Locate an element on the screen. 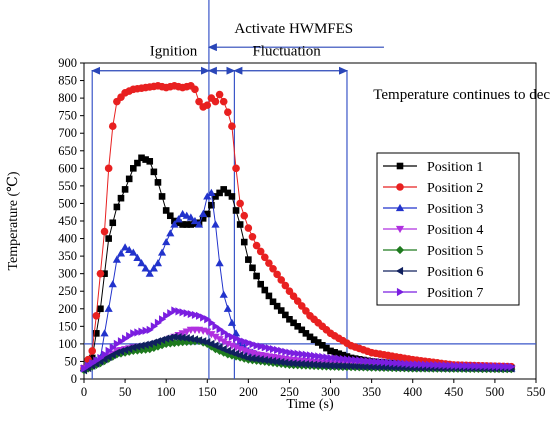 This screenshot has width=550, height=447. x-tick-label: 300 is located at coordinates (330, 392).